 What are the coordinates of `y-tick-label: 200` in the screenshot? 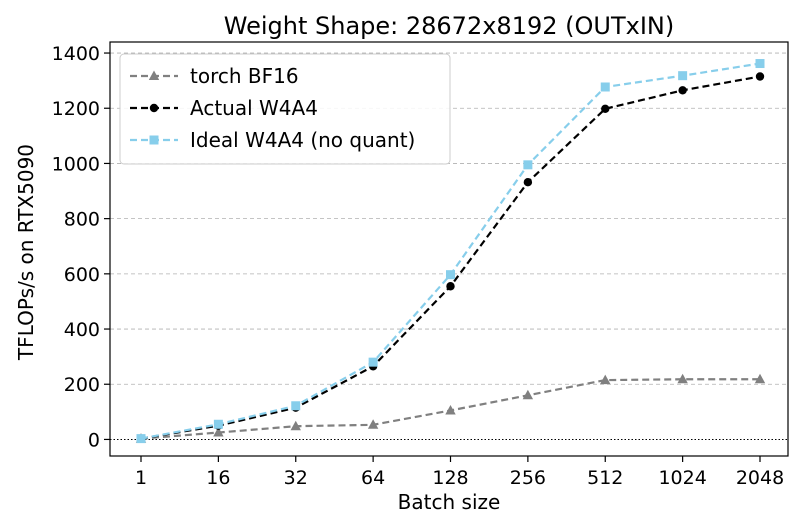 It's located at (82, 385).